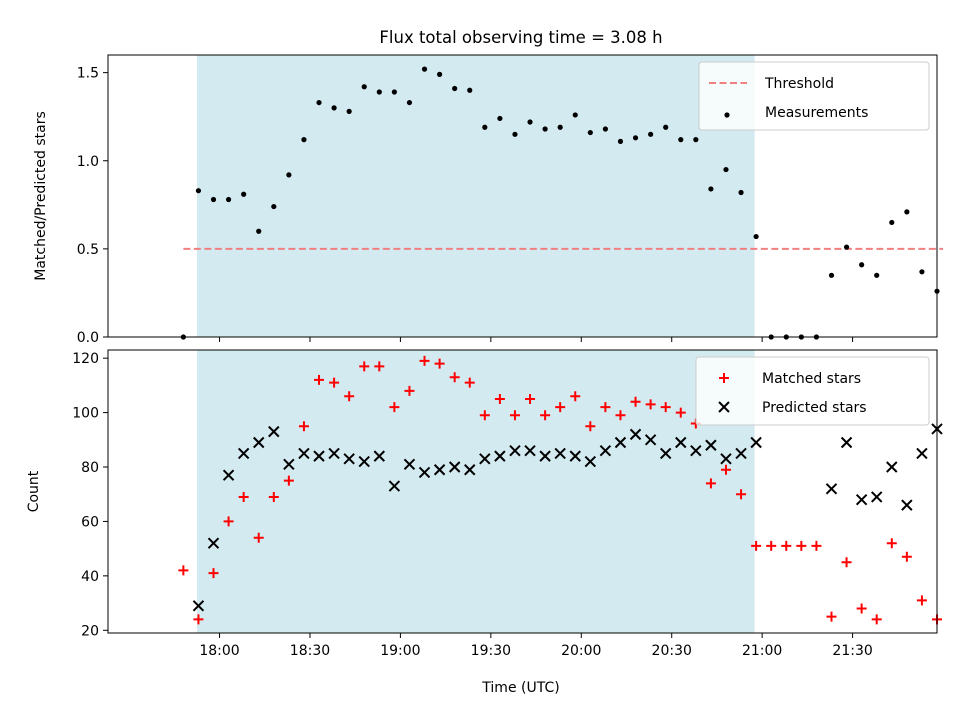 Image resolution: width=960 pixels, height=720 pixels. I want to click on x-tick-label: 18:30, so click(310, 651).